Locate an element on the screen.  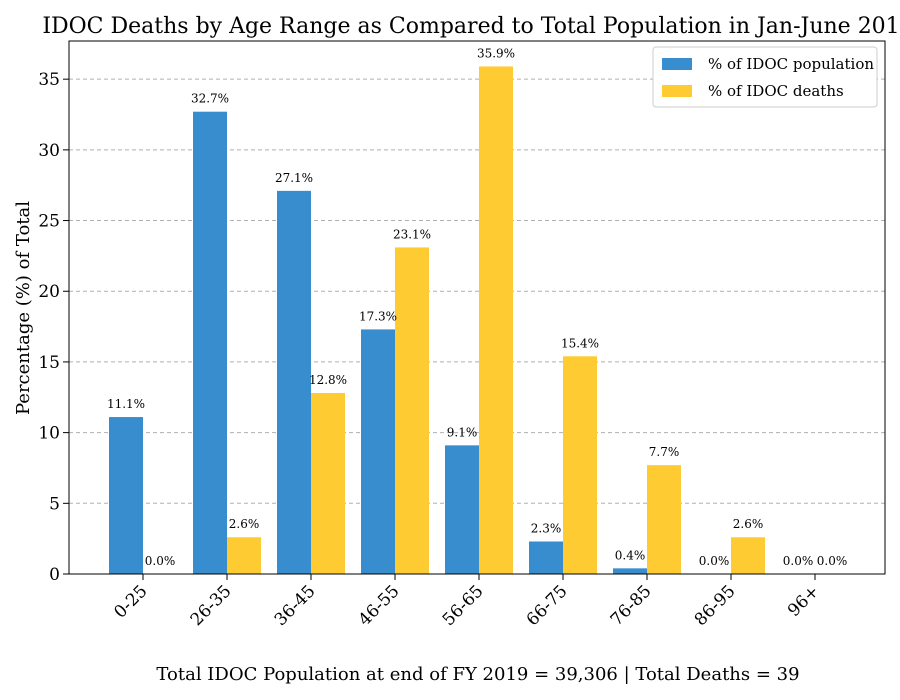
y-axis-label: Percentage (%) of Total is located at coordinates (23, 308).